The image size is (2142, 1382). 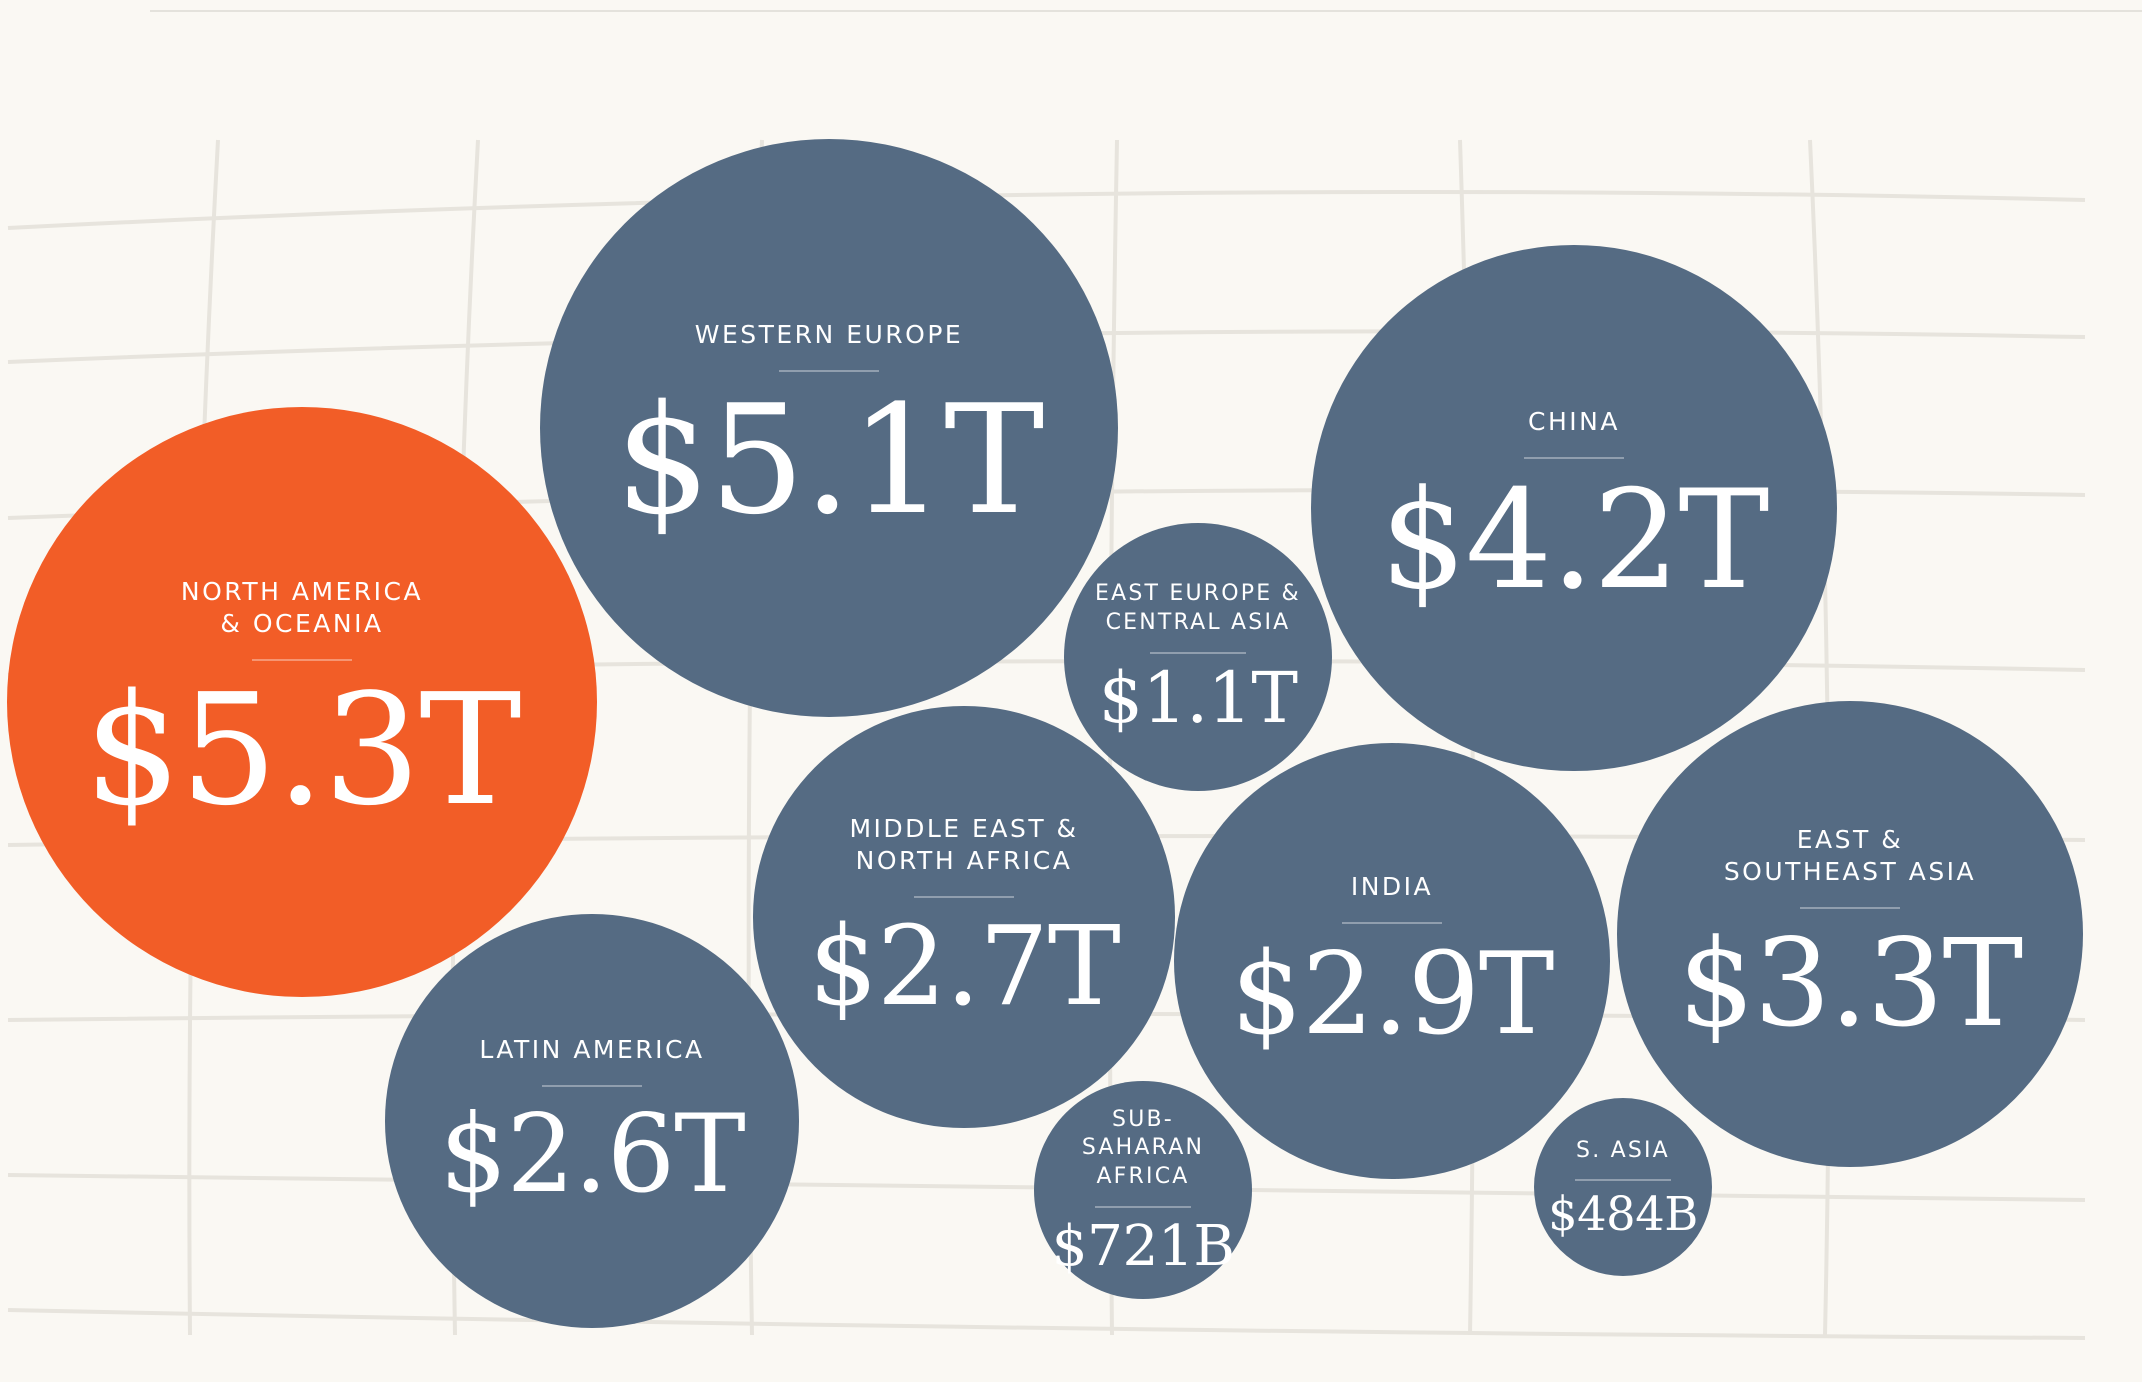 I want to click on bubble-china: China $4.2T, so click(x=1574, y=508).